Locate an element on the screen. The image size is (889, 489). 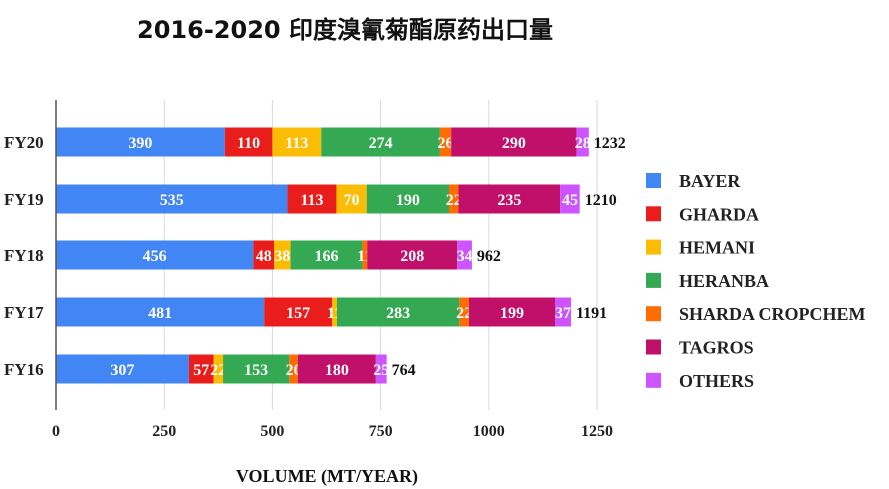
legend-entry: GHARDA is located at coordinates (719, 214).